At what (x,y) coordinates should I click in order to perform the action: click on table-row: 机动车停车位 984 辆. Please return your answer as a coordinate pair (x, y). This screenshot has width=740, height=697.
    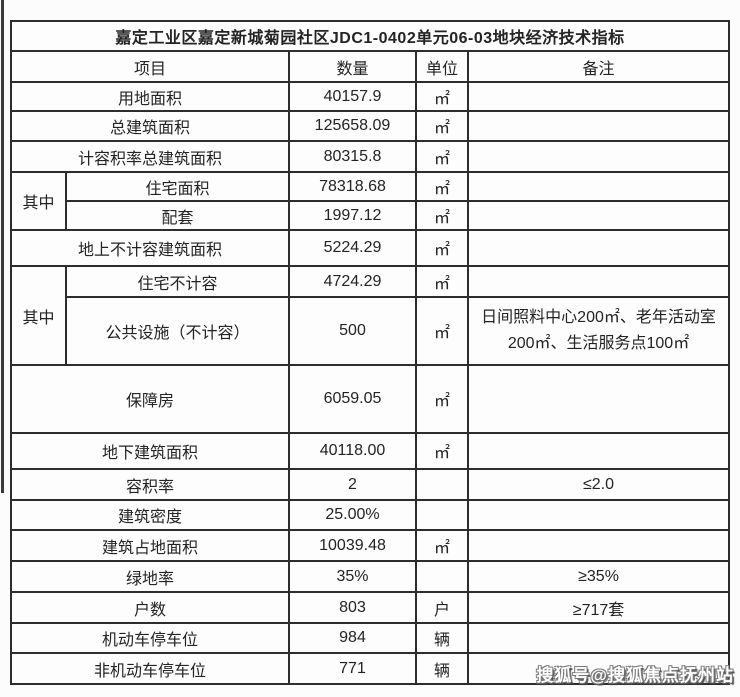
    Looking at the image, I should click on (370, 638).